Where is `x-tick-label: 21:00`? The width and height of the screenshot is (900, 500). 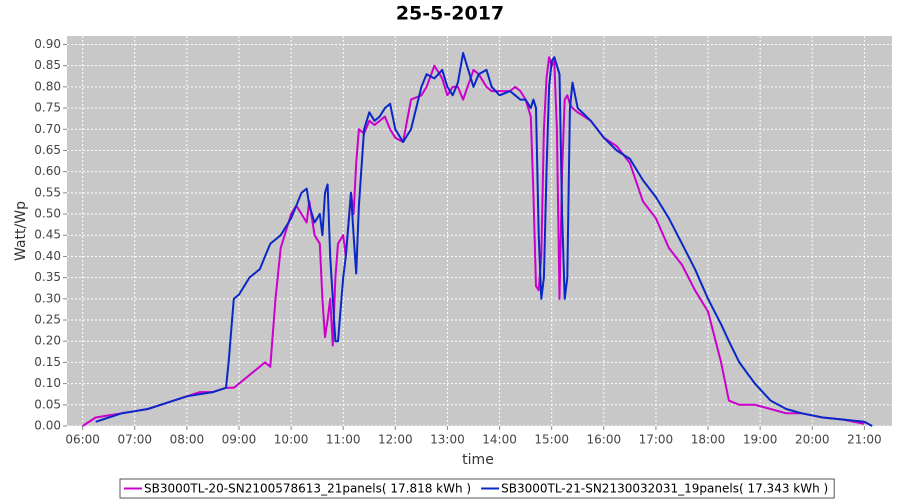
x-tick-label: 21:00 is located at coordinates (864, 440).